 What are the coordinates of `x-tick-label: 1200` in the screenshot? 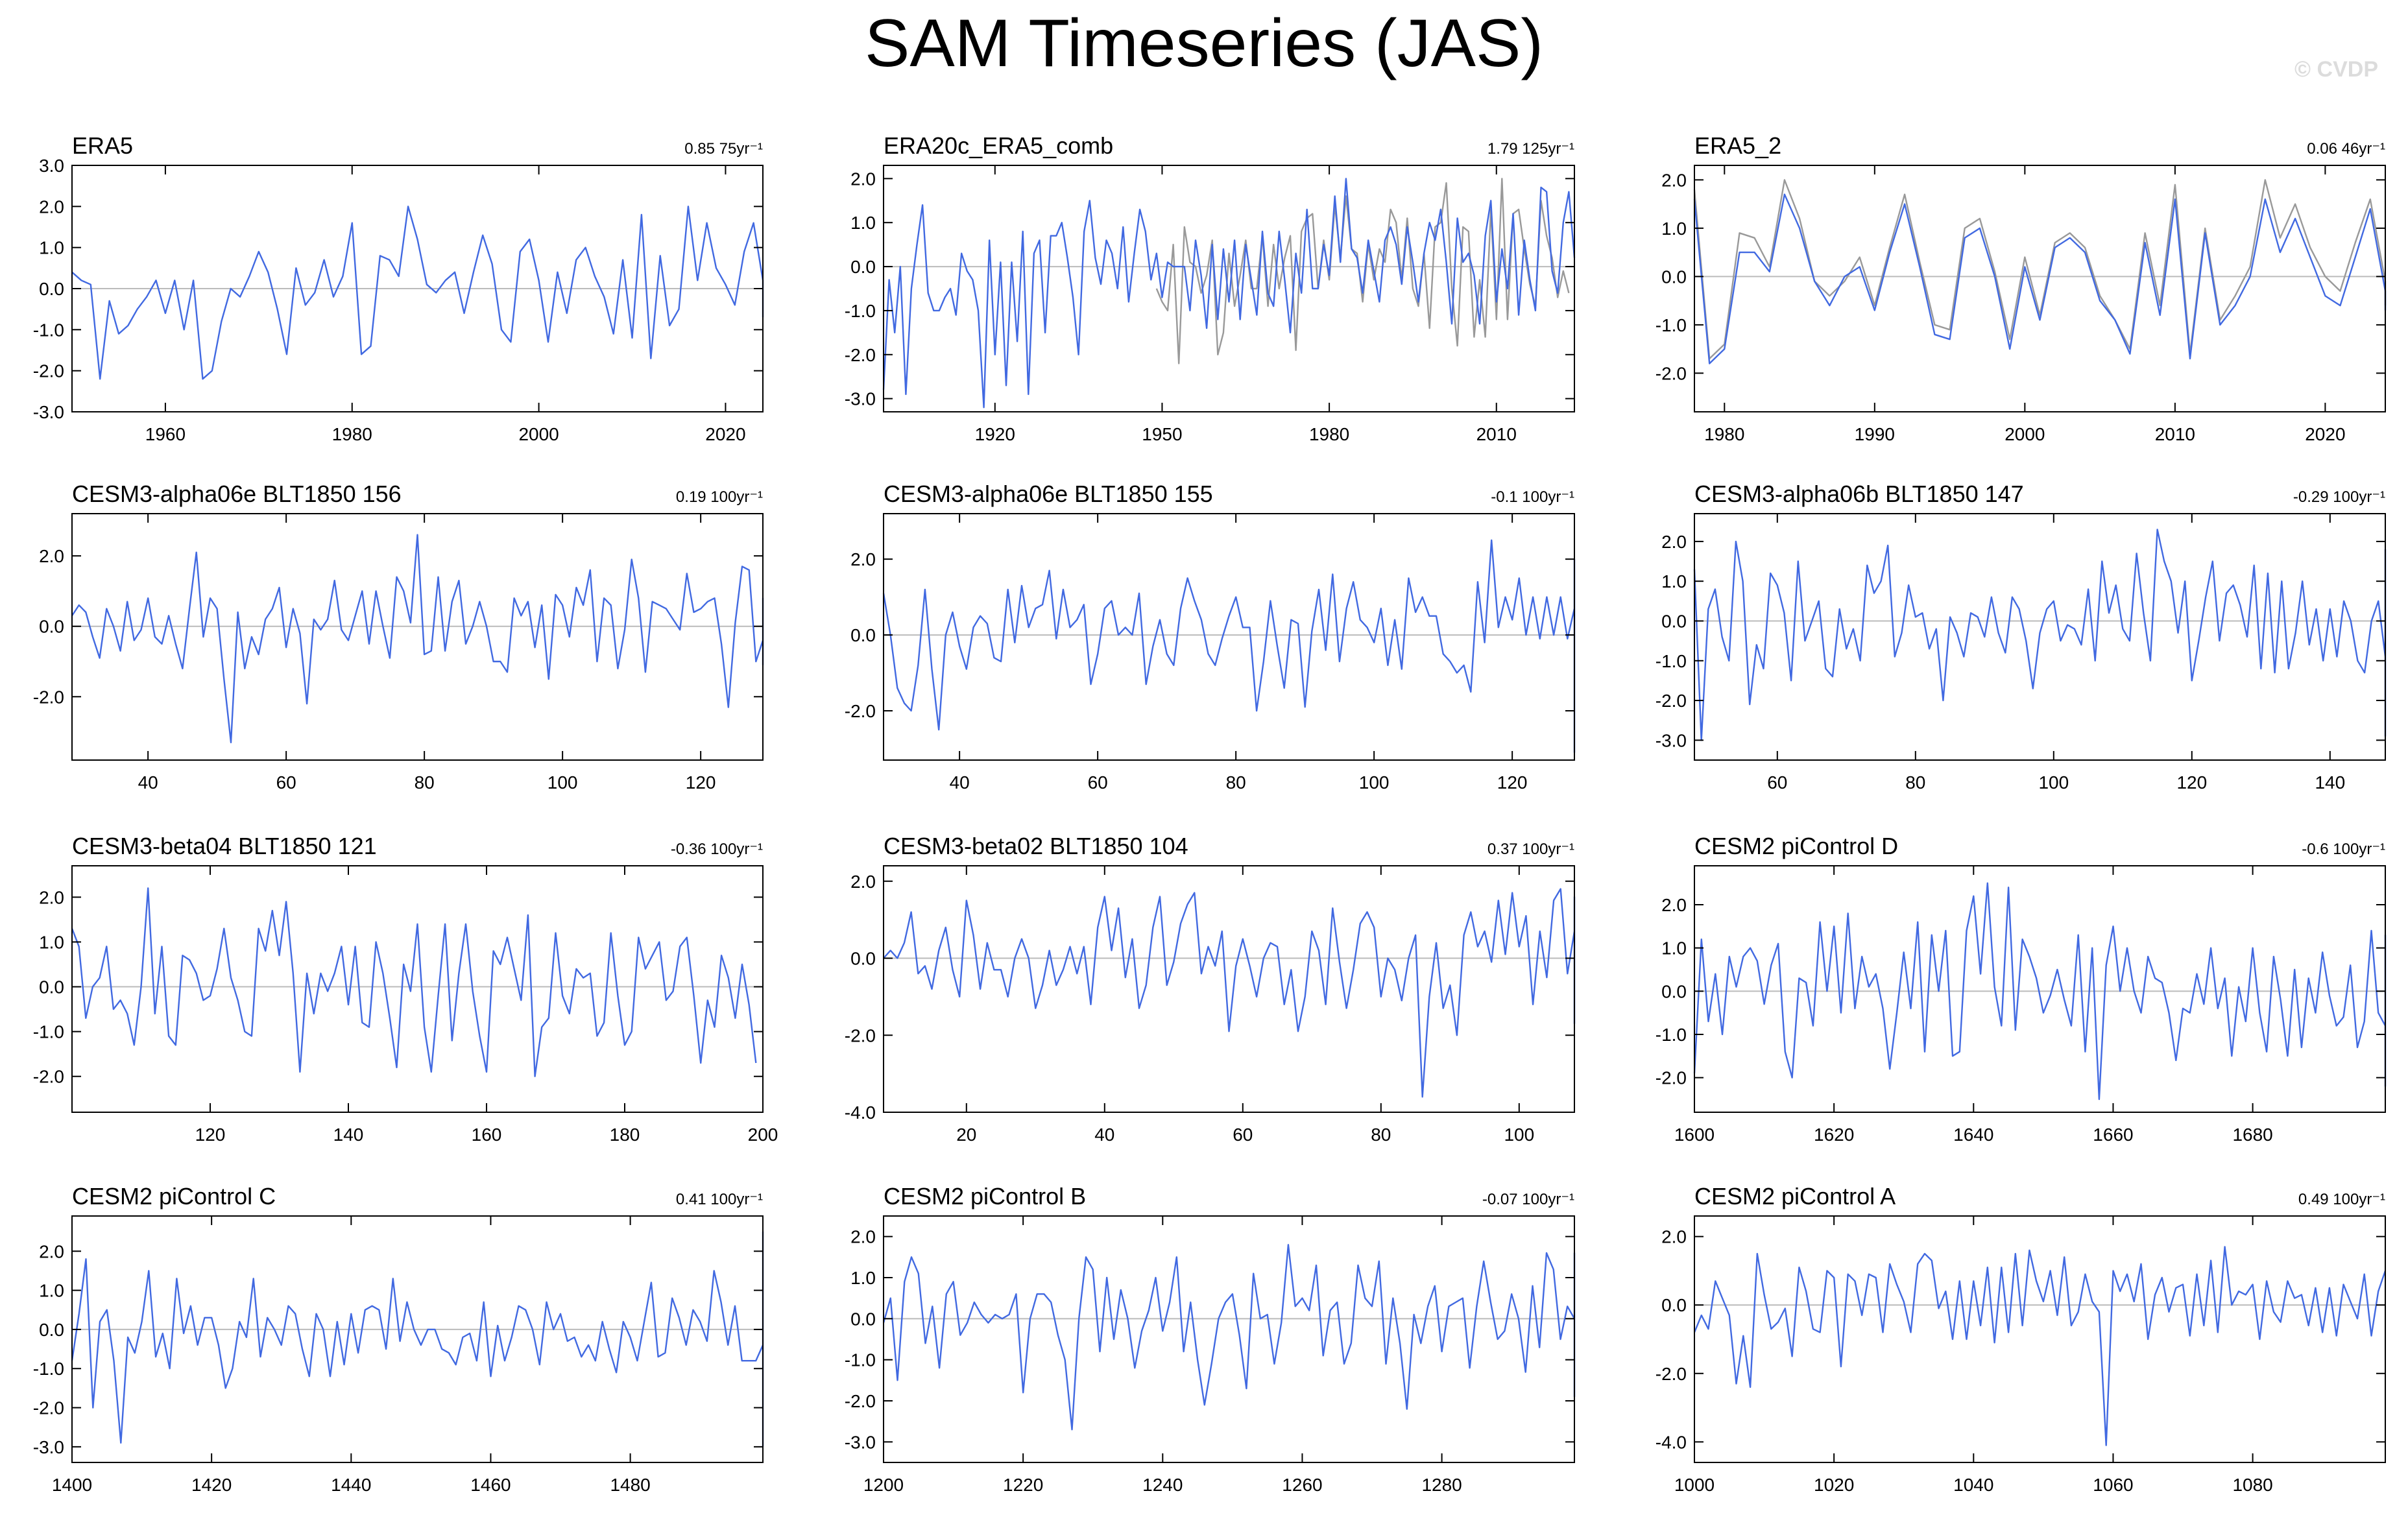 It's located at (883, 1485).